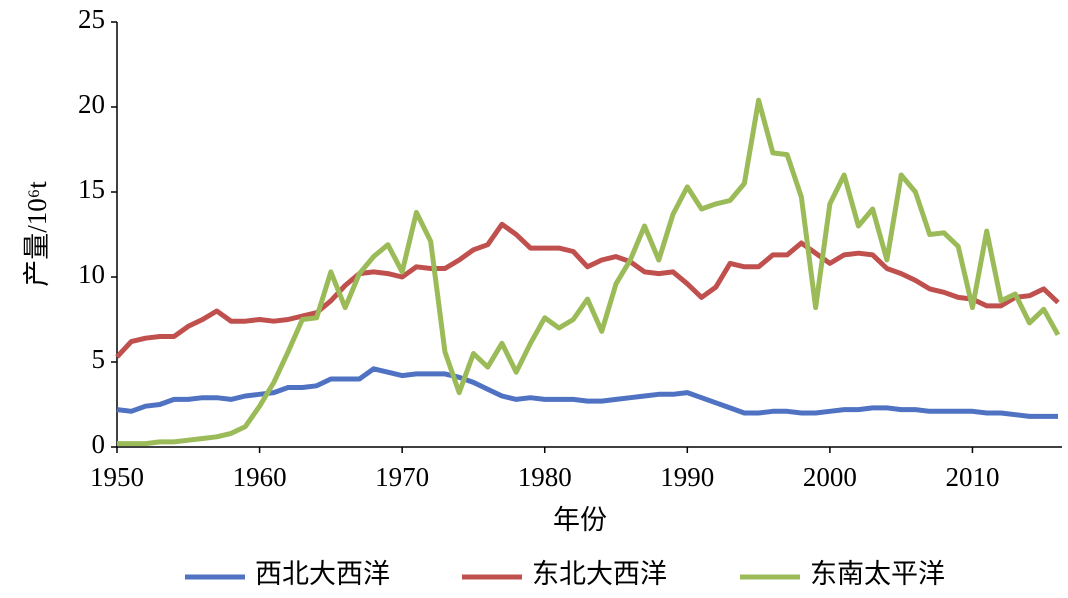  I want to click on x-tick-label: 1990, so click(687, 477).